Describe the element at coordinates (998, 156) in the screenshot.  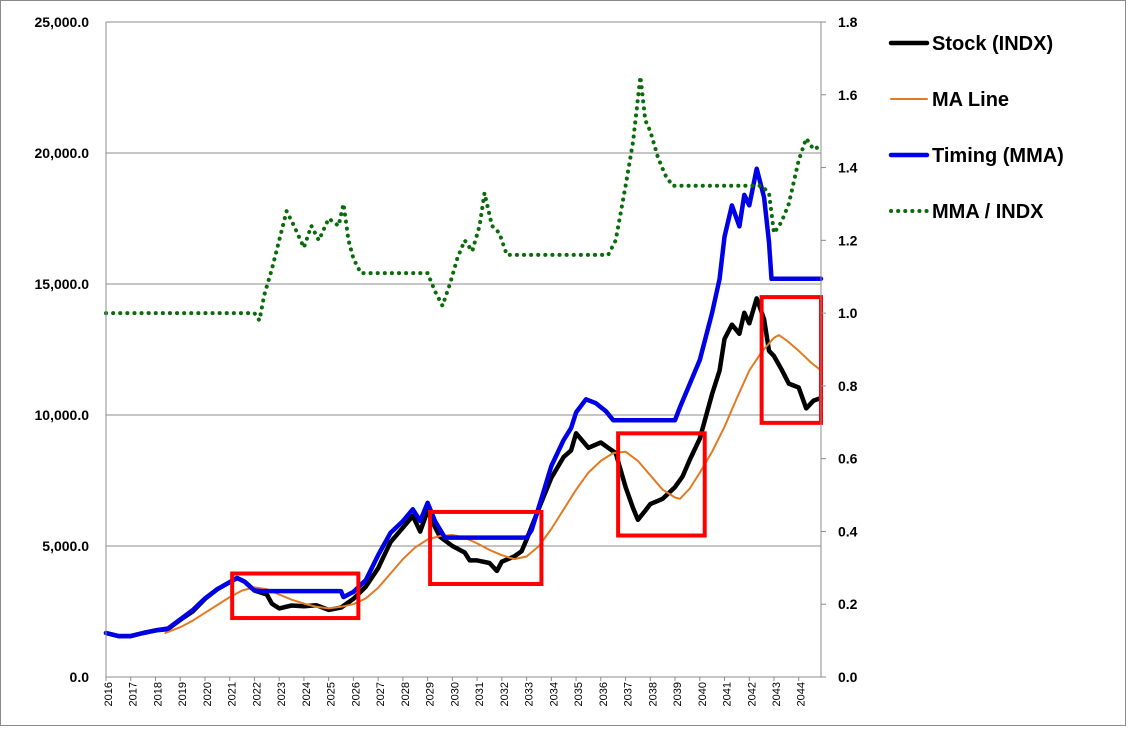
I see `legend-label: Timing (MMA)` at that location.